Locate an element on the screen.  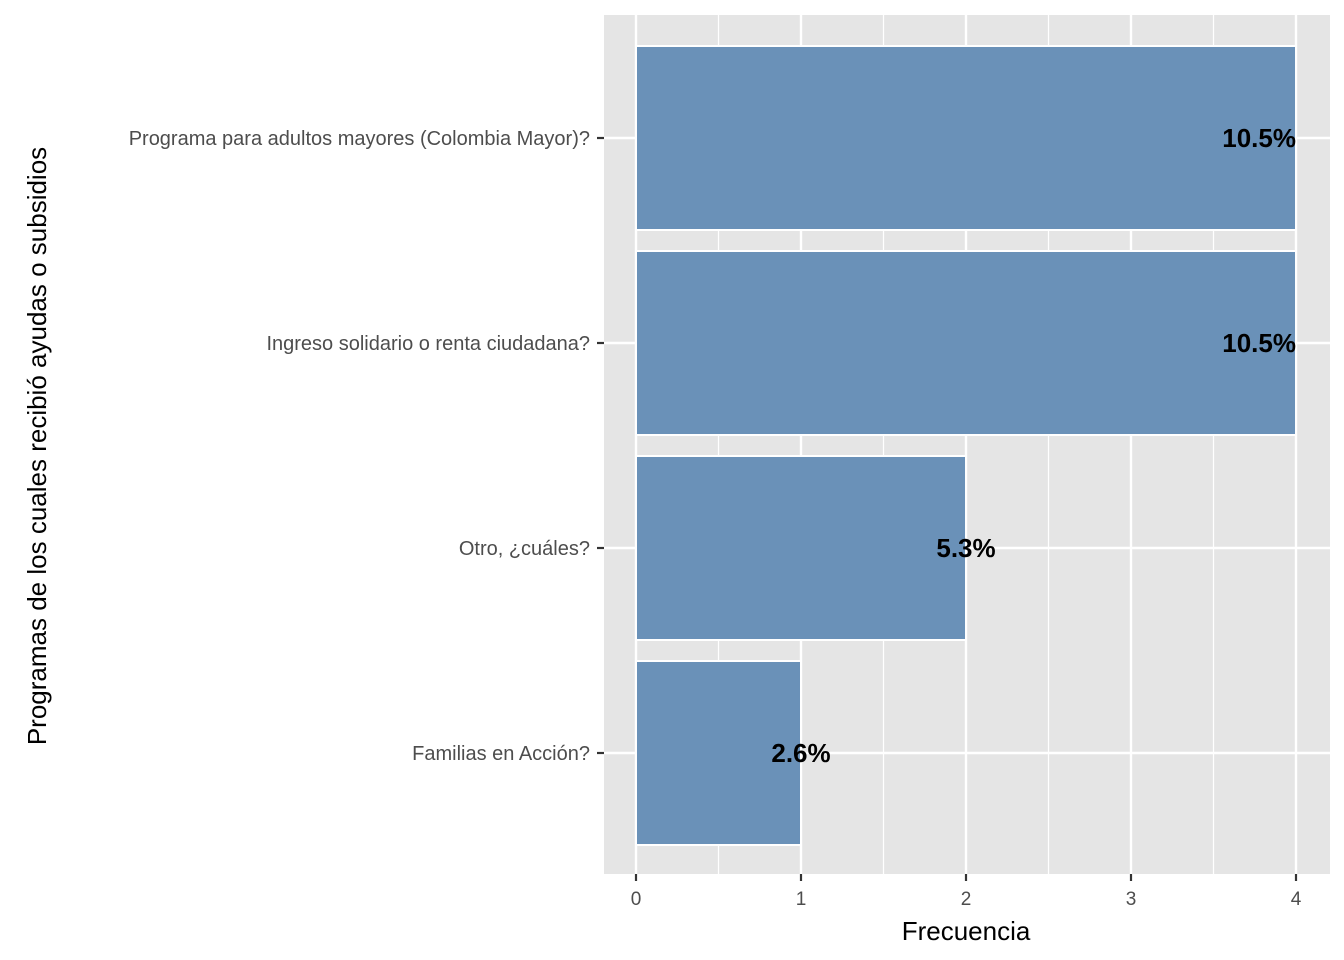
category-label: Ingreso solidario o renta ciudadana? is located at coordinates (428, 344).